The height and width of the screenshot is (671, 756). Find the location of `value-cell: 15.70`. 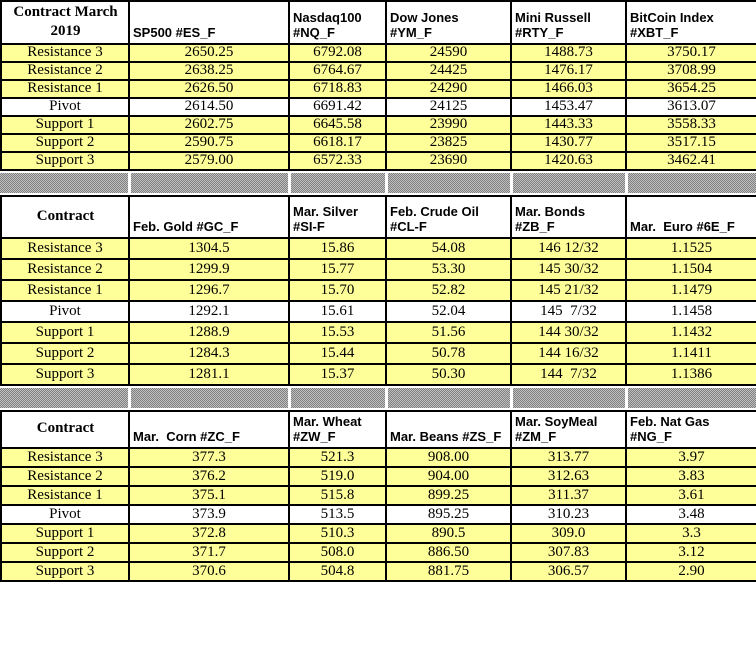

value-cell: 15.70 is located at coordinates (337, 290).